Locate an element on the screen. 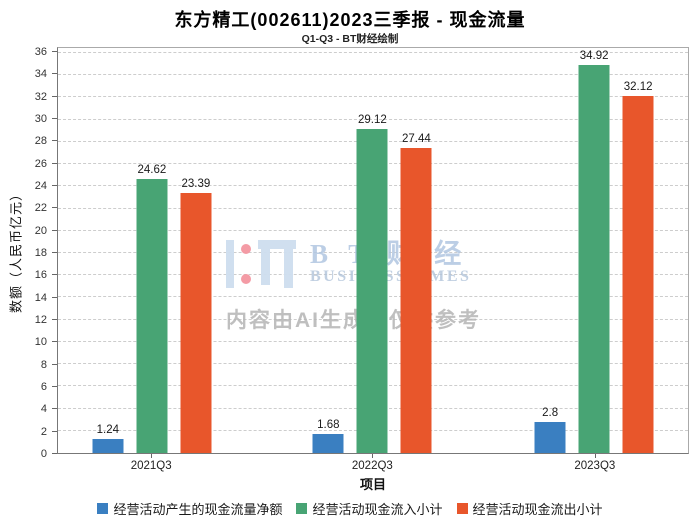 The image size is (700, 524). bar-group-2023Q3: 2.8 34.92 32.12 is located at coordinates (594, 250).